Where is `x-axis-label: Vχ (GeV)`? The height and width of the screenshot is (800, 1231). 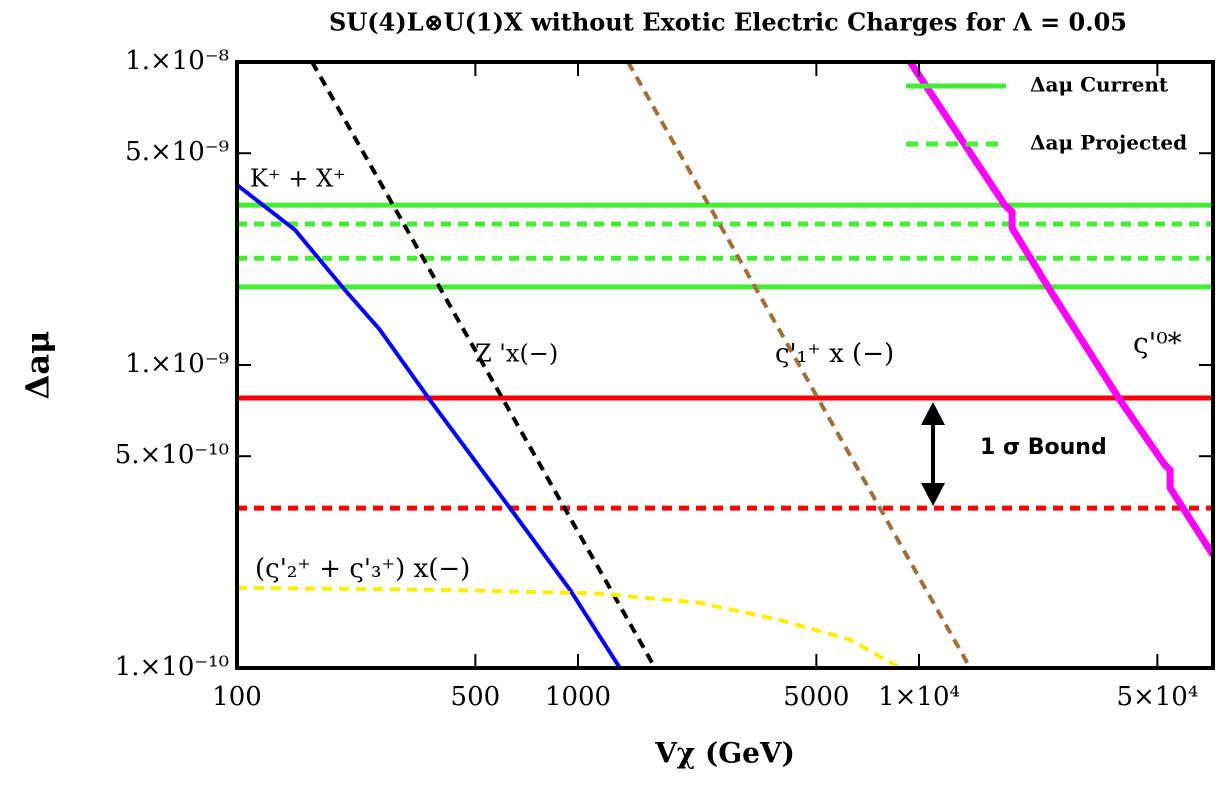
x-axis-label: Vχ (GeV) is located at coordinates (724, 753).